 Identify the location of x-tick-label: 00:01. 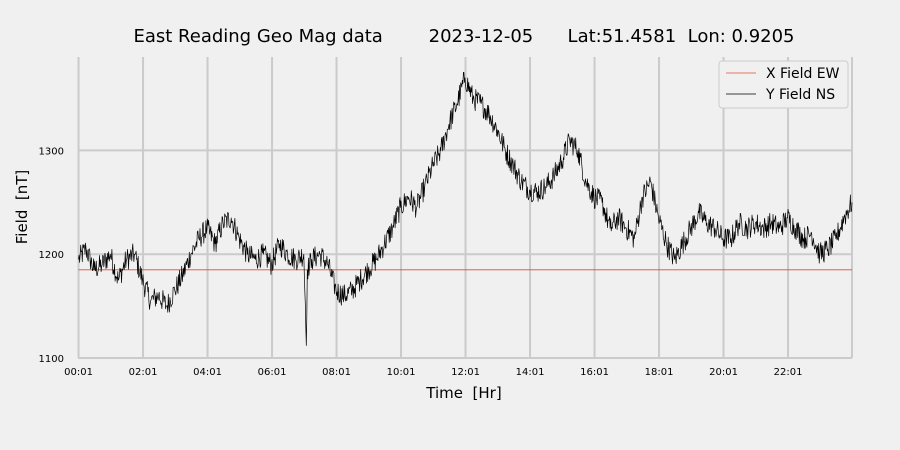
(78, 372).